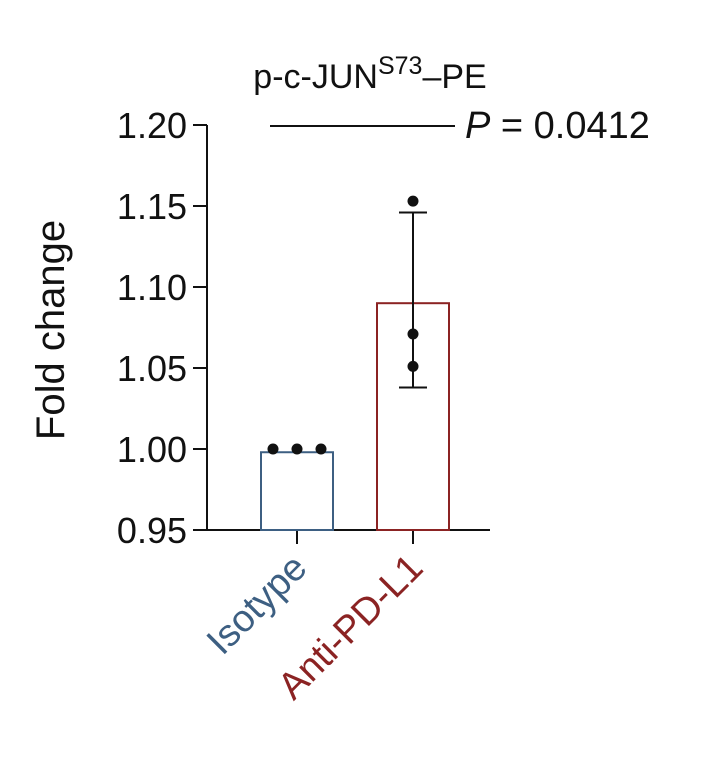 The width and height of the screenshot is (702, 772). What do you see at coordinates (400, 66) in the screenshot?
I see `chart-title-superscript: S73` at bounding box center [400, 66].